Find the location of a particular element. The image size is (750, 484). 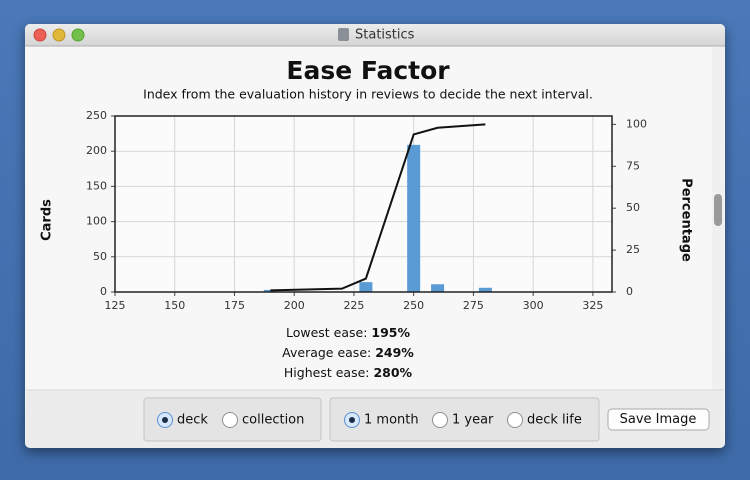

y-tick-label: 150 is located at coordinates (96, 185).